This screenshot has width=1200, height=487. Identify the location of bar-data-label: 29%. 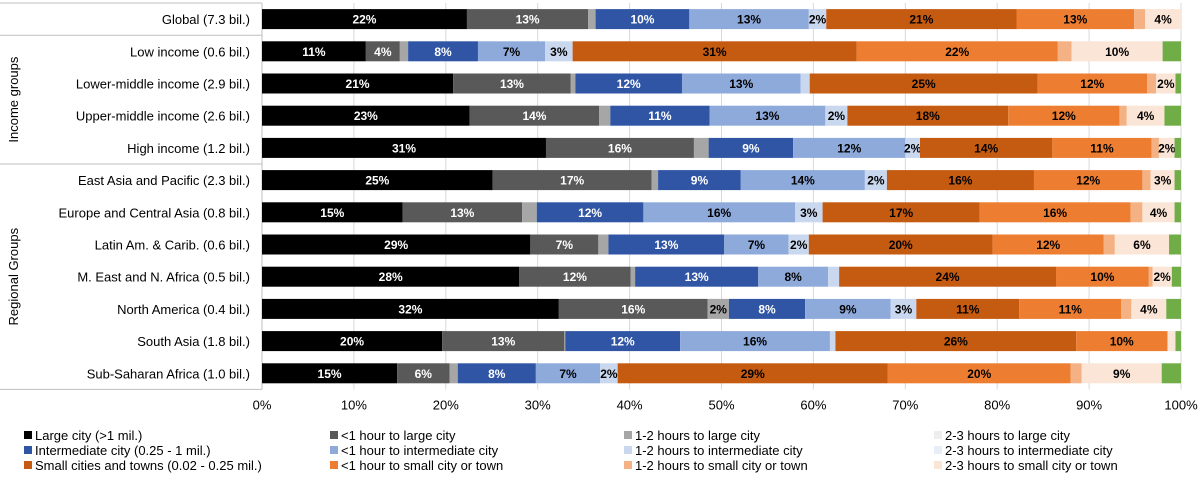
(753, 374).